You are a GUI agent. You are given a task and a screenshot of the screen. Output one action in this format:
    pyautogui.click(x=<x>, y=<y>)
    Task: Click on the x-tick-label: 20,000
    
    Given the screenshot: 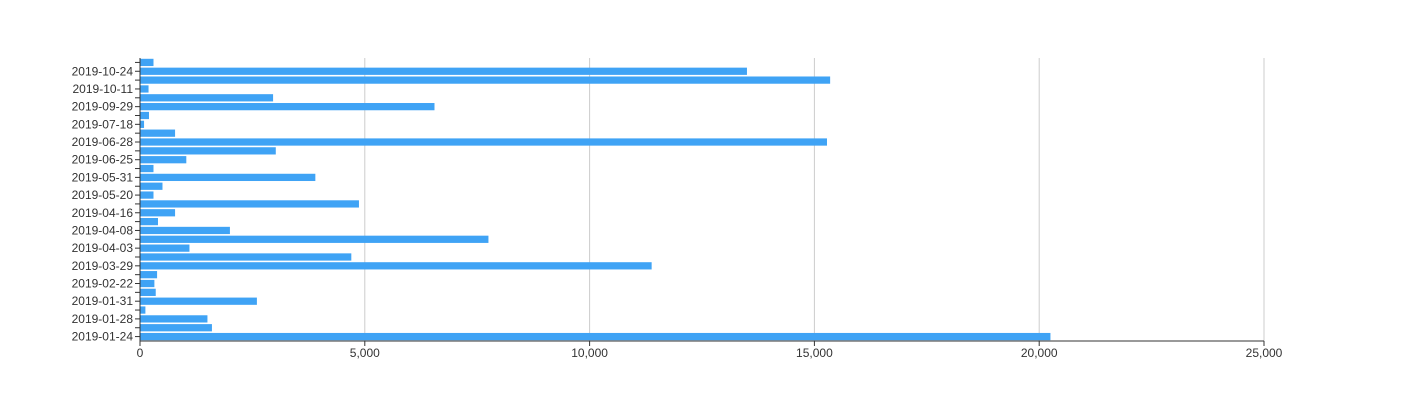 What is the action you would take?
    pyautogui.click(x=1039, y=353)
    